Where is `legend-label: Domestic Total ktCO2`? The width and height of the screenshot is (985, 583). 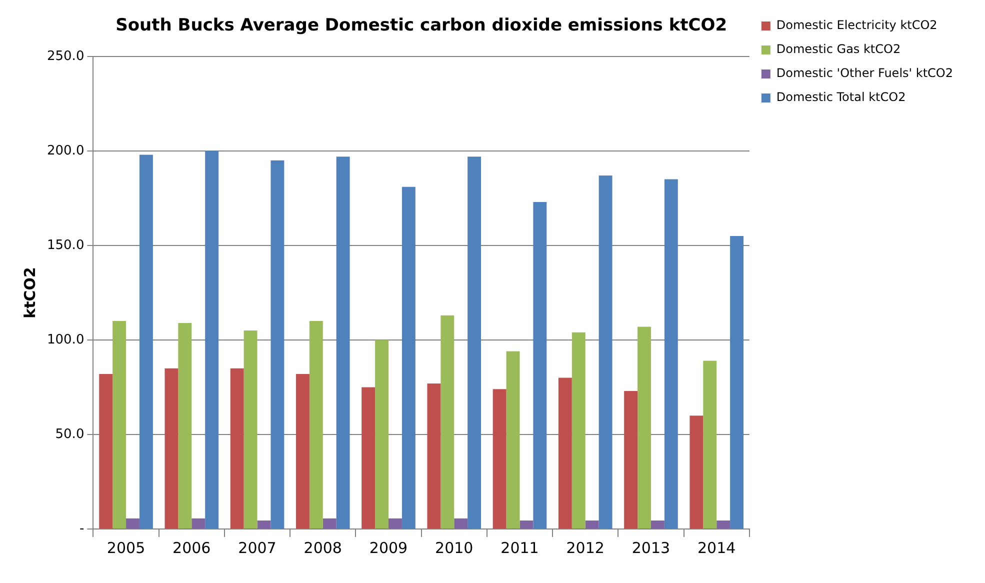
legend-label: Domestic Total ktCO2 is located at coordinates (841, 97).